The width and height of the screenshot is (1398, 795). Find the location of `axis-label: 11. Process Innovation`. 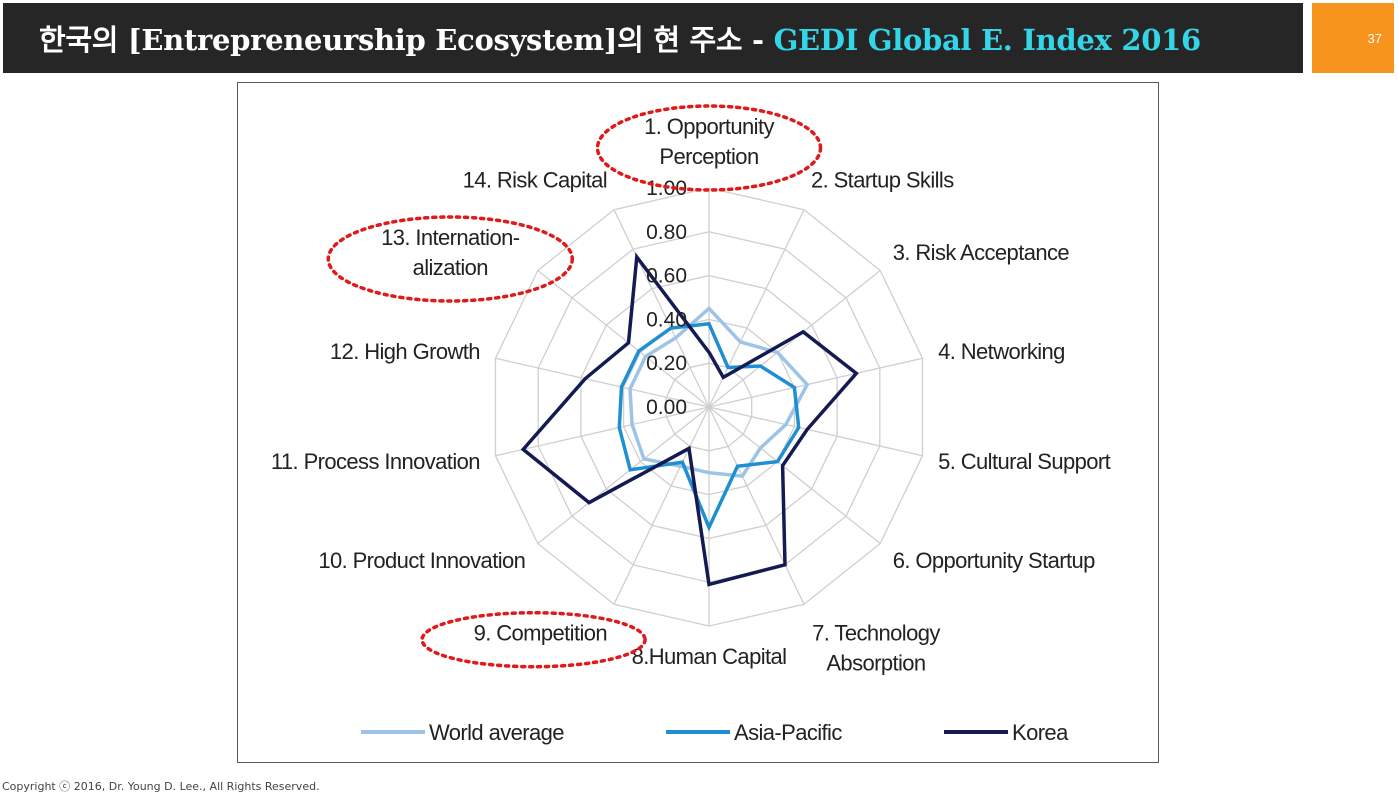

axis-label: 11. Process Innovation is located at coordinates (375, 461).